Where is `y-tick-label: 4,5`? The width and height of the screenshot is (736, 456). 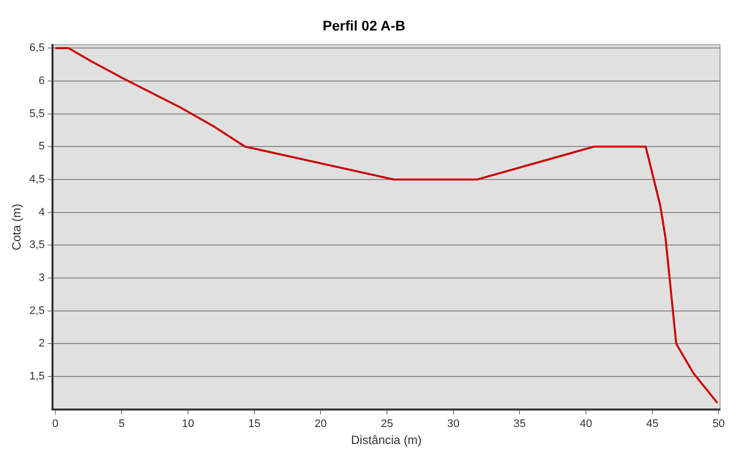
y-tick-label: 4,5 is located at coordinates (37, 180).